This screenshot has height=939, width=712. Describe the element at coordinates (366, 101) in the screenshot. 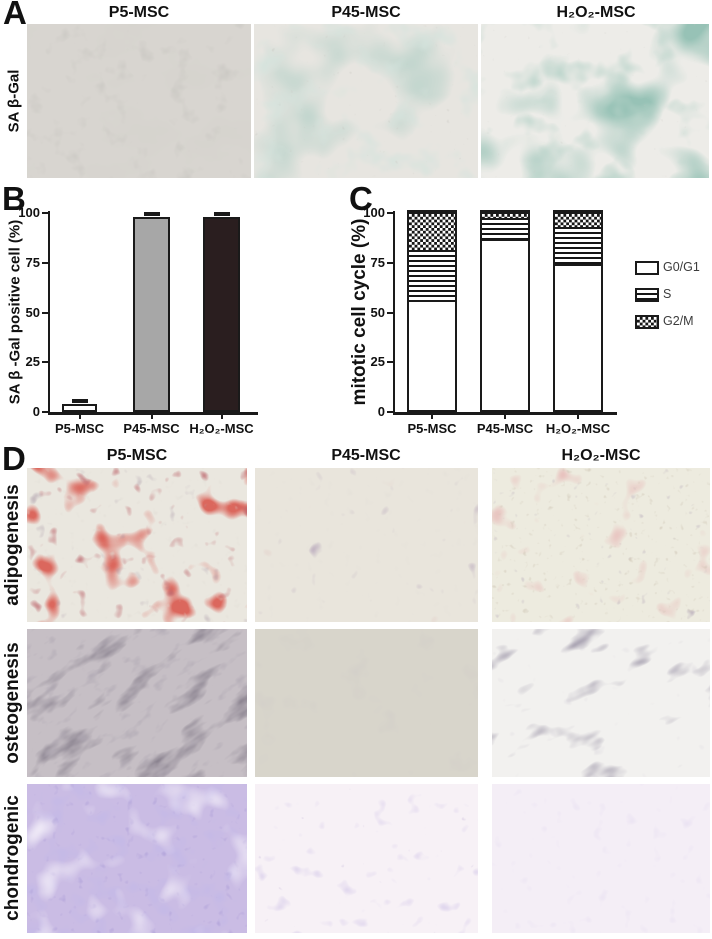

I see `micrograph-sa-bgal-p45` at that location.